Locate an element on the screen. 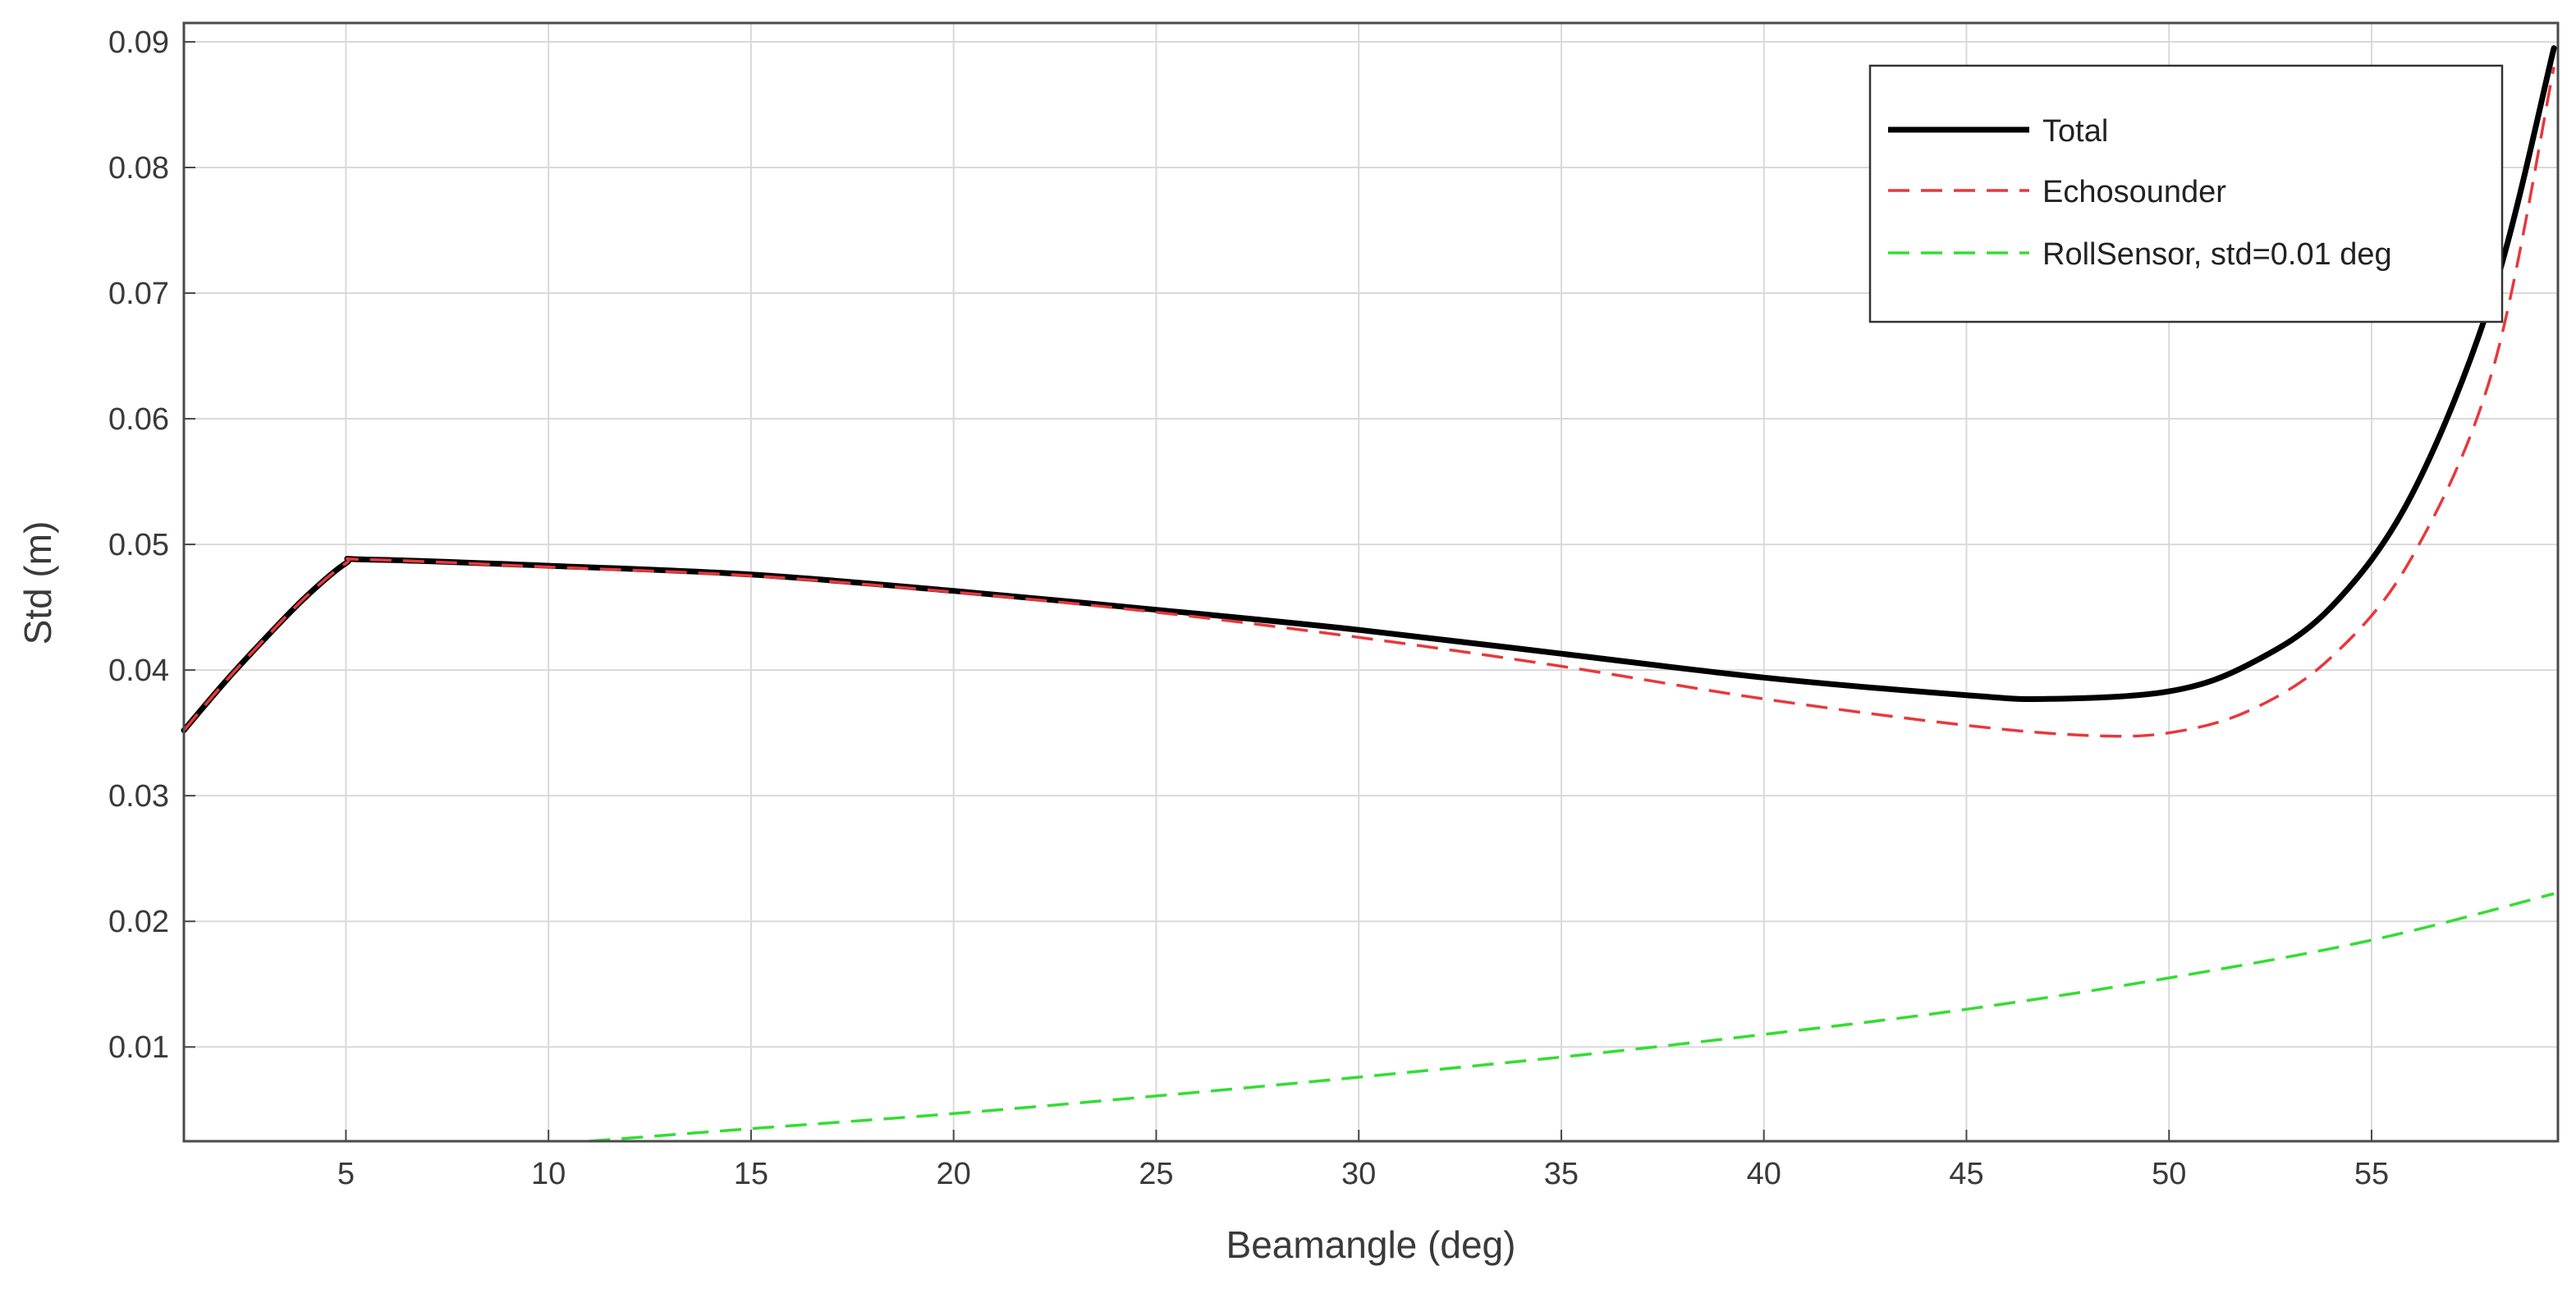 This screenshot has height=1289, width=2576. y-tick-label: 0.08 is located at coordinates (138, 168).